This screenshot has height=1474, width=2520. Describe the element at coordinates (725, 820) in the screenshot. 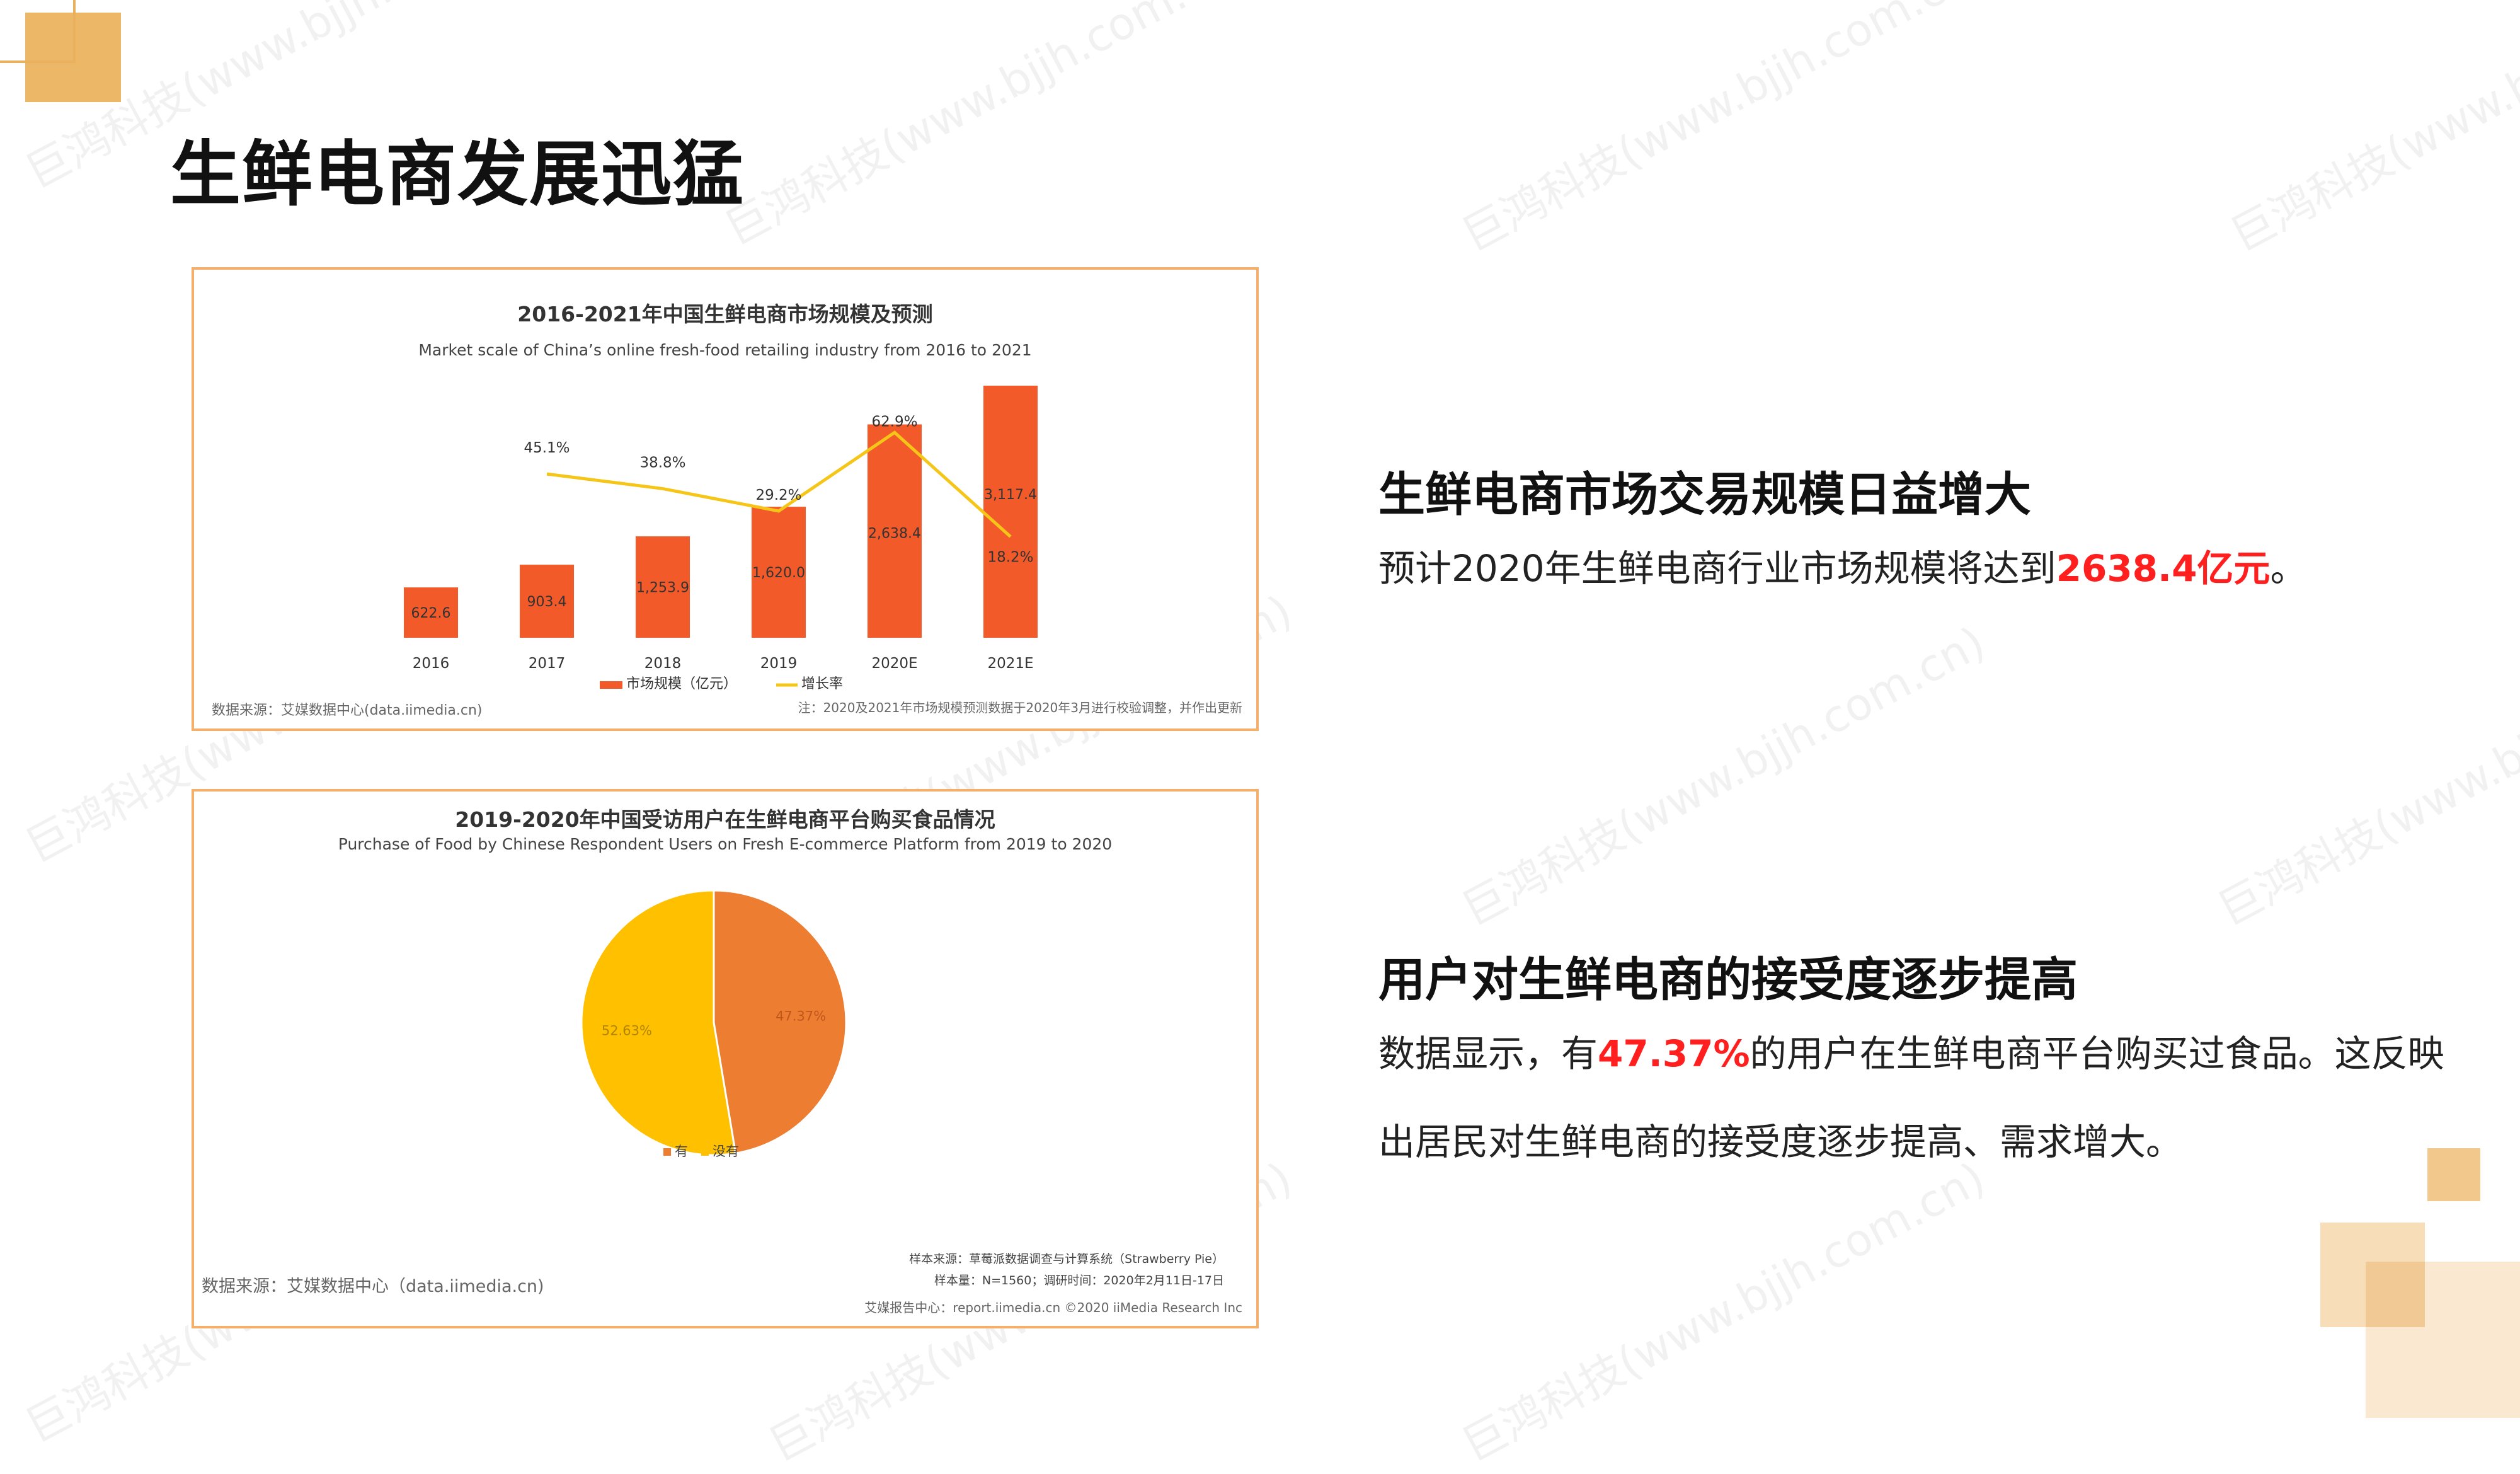

I see `chart-title: 2019-2020年中国受访用户在生鲜电商平台购买食品情况` at that location.